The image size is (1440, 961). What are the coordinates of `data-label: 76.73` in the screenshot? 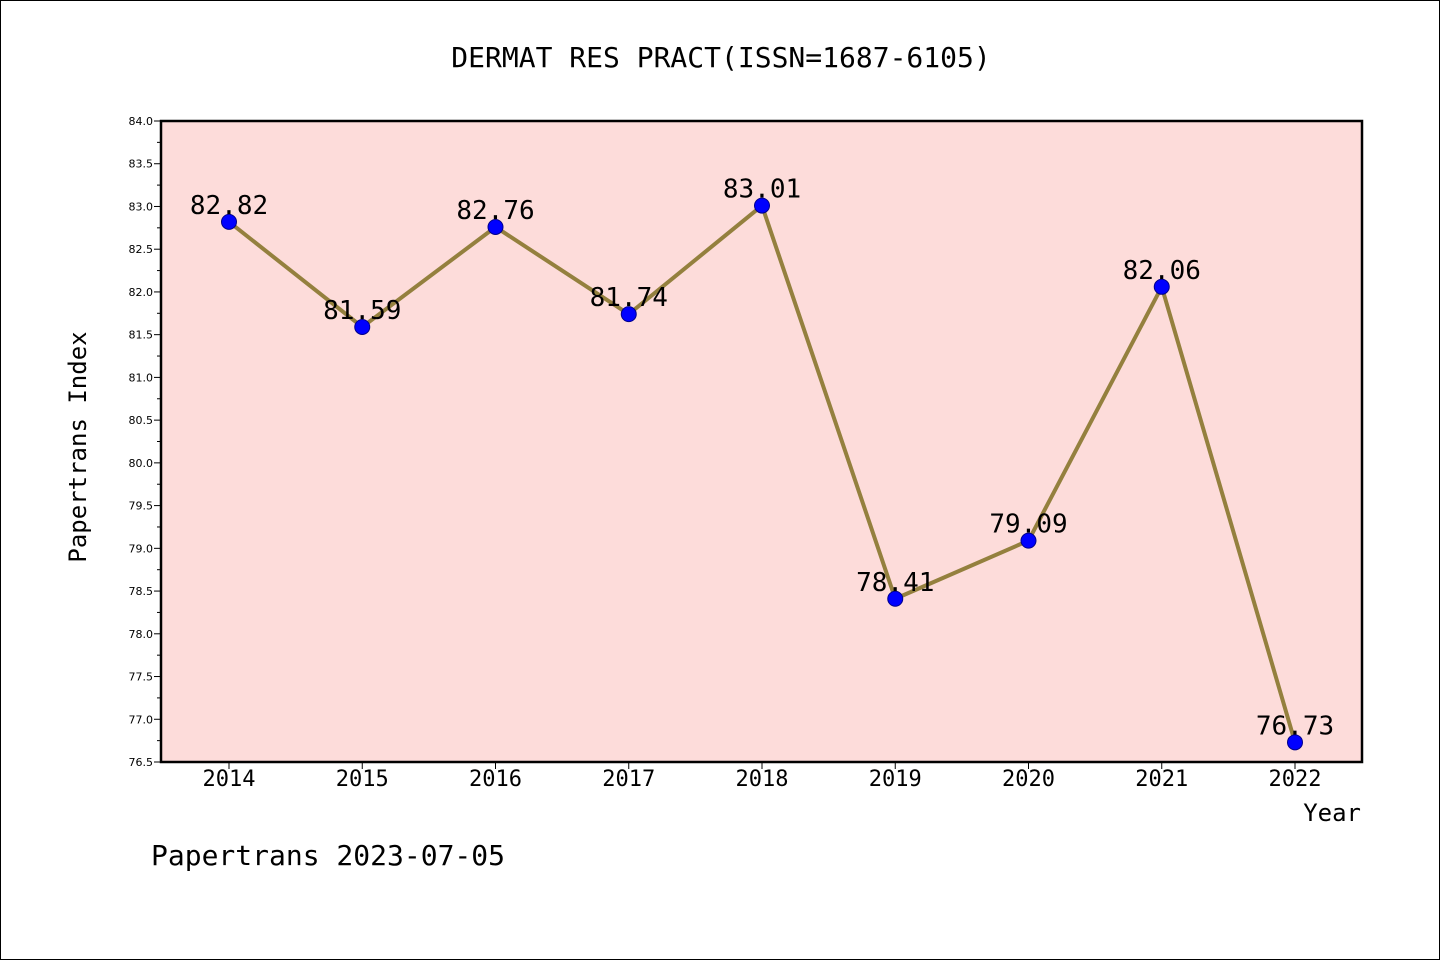 It's located at (1295, 726).